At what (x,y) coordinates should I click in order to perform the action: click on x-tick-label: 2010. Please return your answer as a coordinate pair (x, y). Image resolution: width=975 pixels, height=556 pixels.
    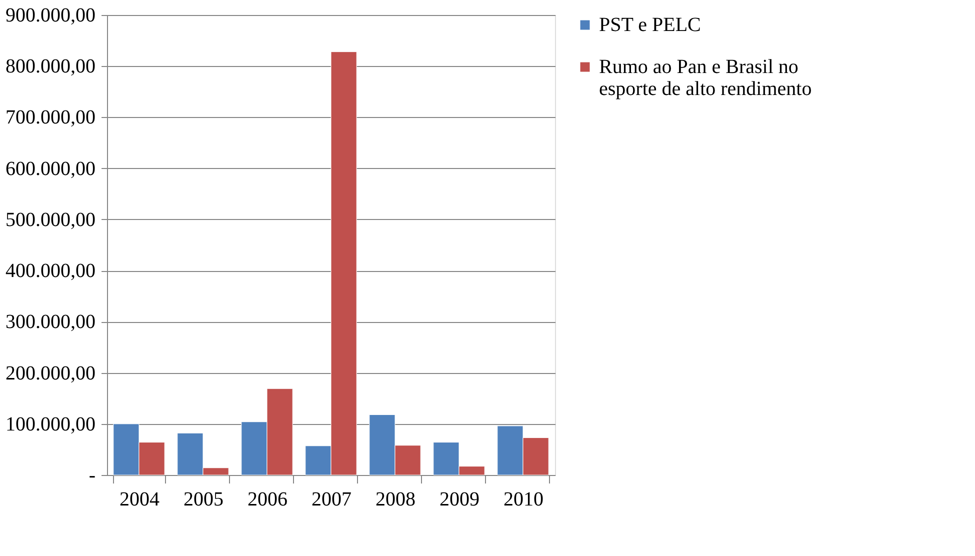
    Looking at the image, I should click on (524, 499).